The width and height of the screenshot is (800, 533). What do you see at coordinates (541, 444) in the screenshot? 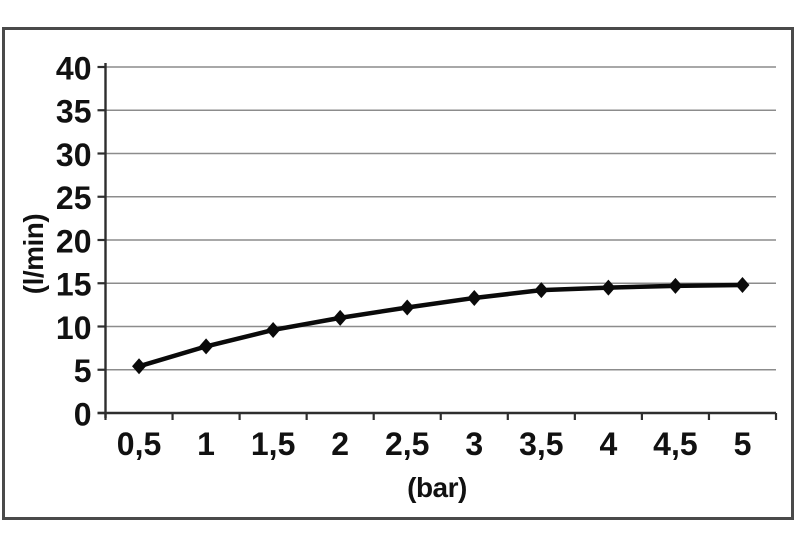
I see `x-tick-label: 3,5` at bounding box center [541, 444].